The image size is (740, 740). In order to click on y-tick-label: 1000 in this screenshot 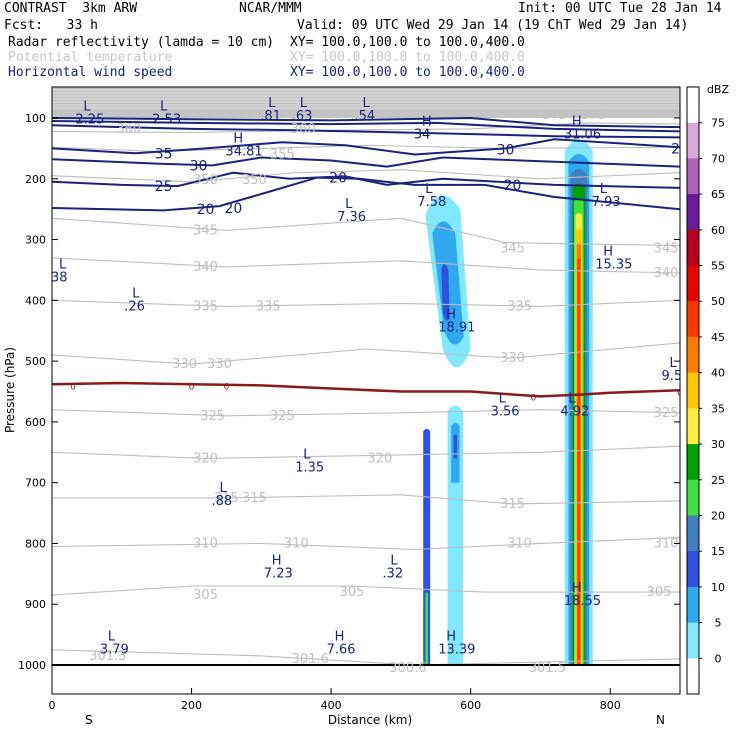, I will do `click(32, 665)`.